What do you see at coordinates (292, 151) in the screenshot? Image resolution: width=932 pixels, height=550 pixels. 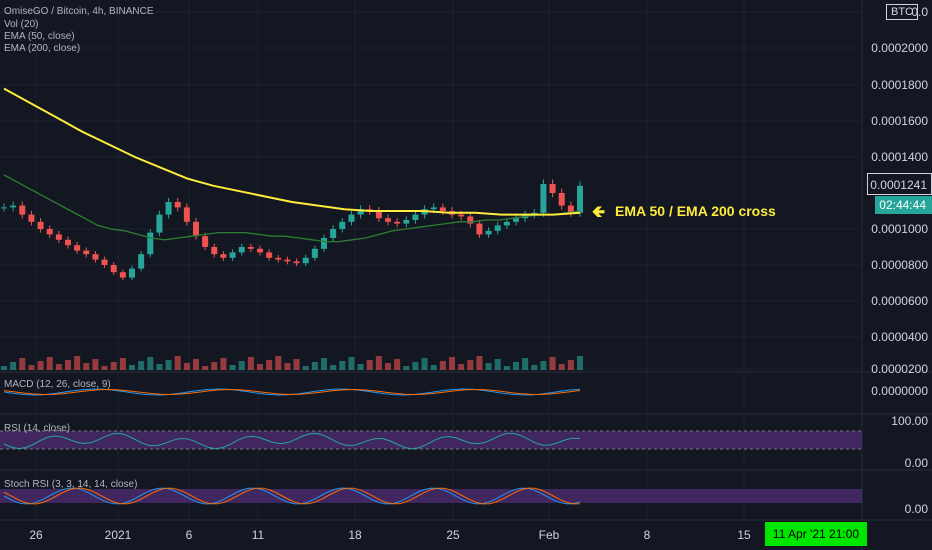 I see `ema200-line` at bounding box center [292, 151].